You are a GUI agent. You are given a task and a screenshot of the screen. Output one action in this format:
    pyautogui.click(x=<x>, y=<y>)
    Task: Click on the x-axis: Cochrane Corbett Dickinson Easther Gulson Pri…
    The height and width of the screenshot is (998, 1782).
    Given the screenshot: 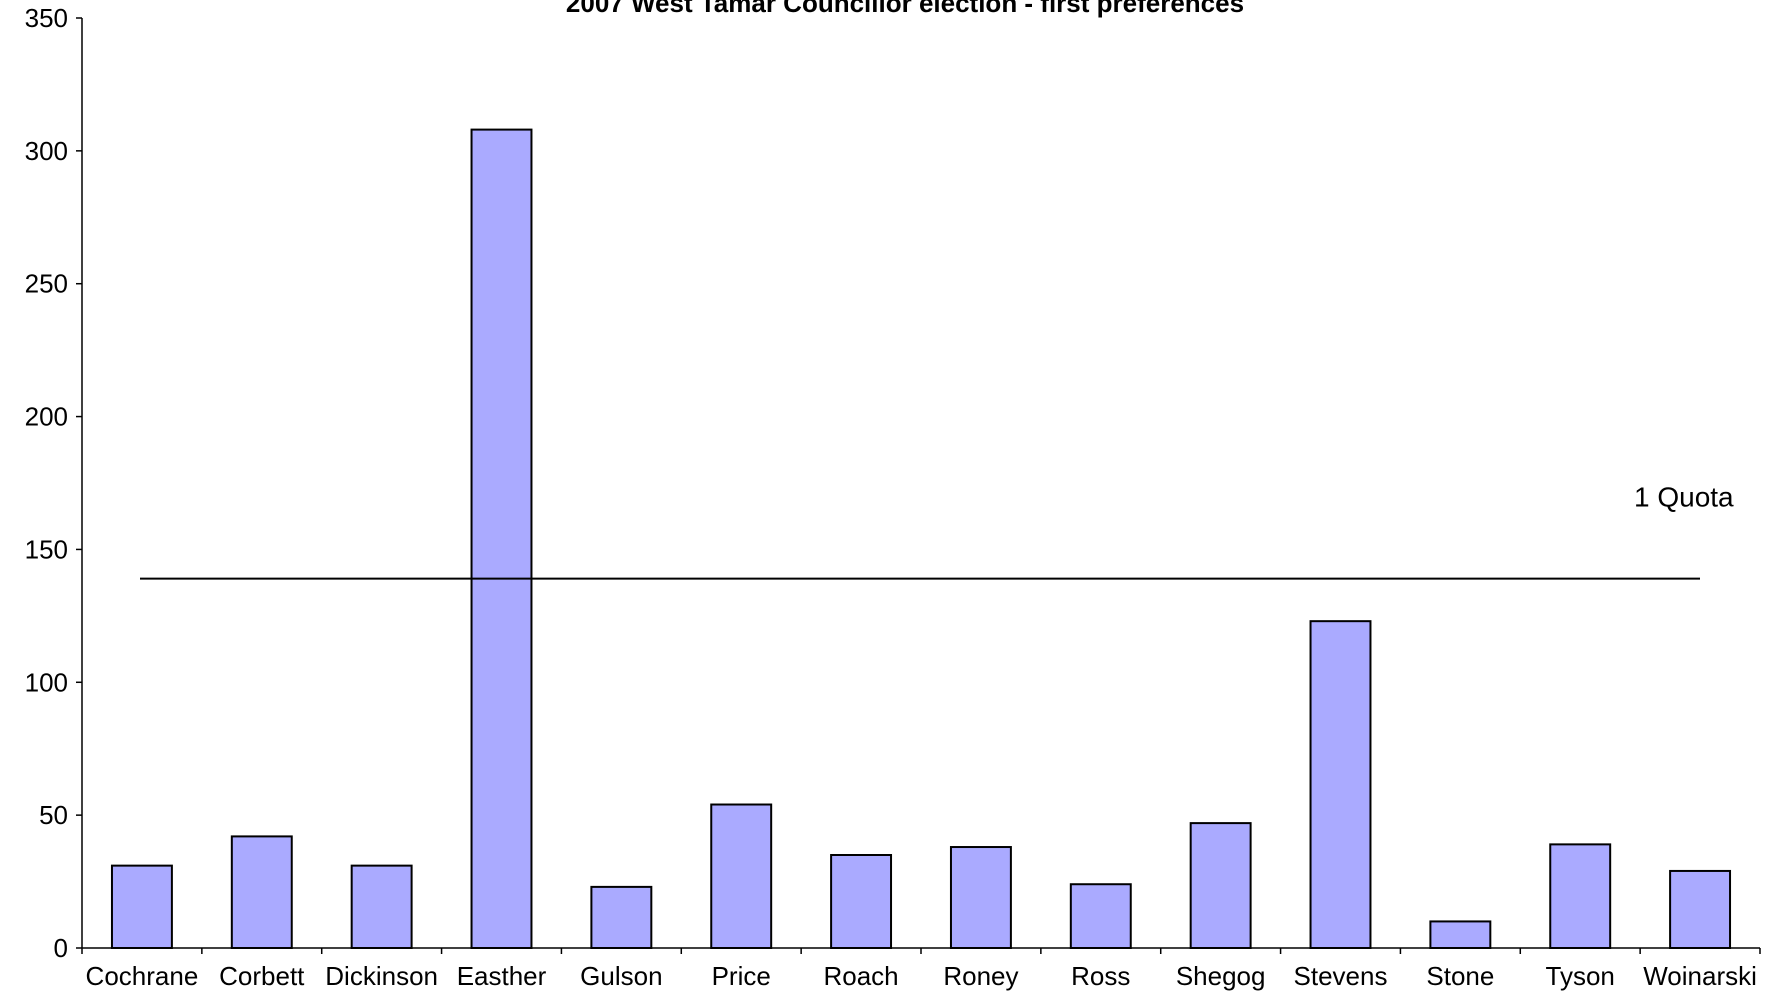 What is the action you would take?
    pyautogui.click(x=921, y=969)
    